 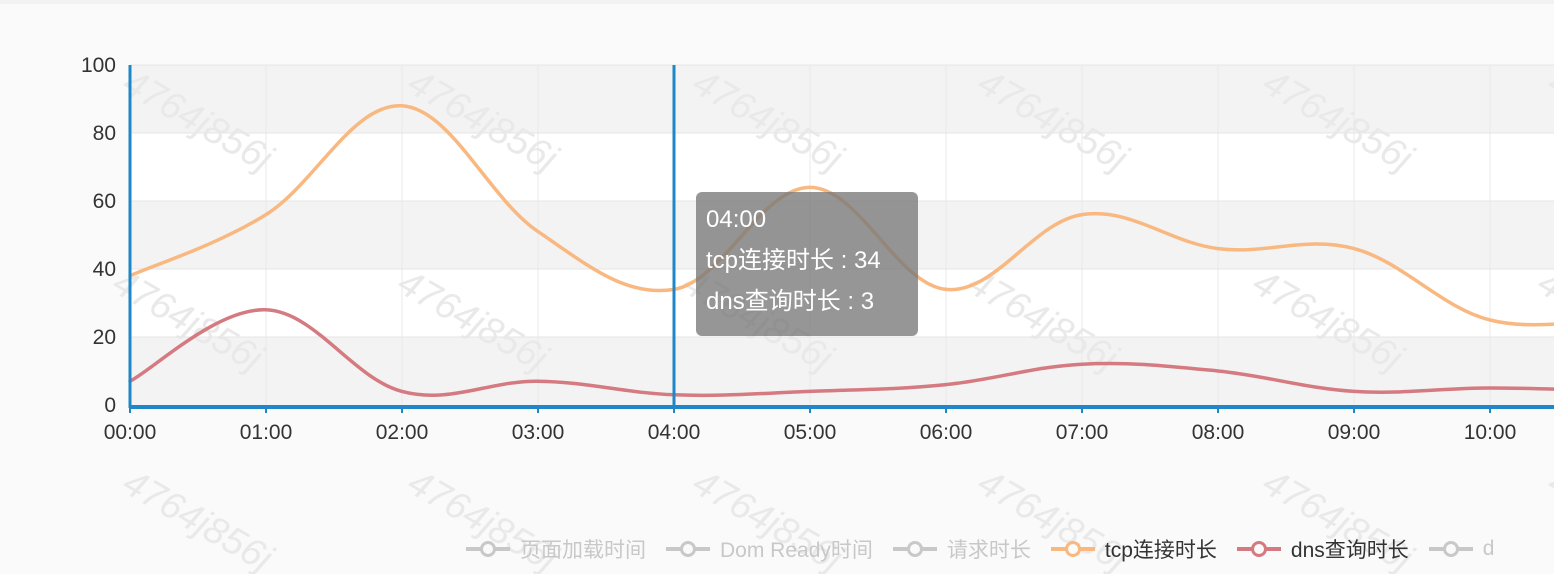 I want to click on legend-label: d, so click(x=1488, y=548).